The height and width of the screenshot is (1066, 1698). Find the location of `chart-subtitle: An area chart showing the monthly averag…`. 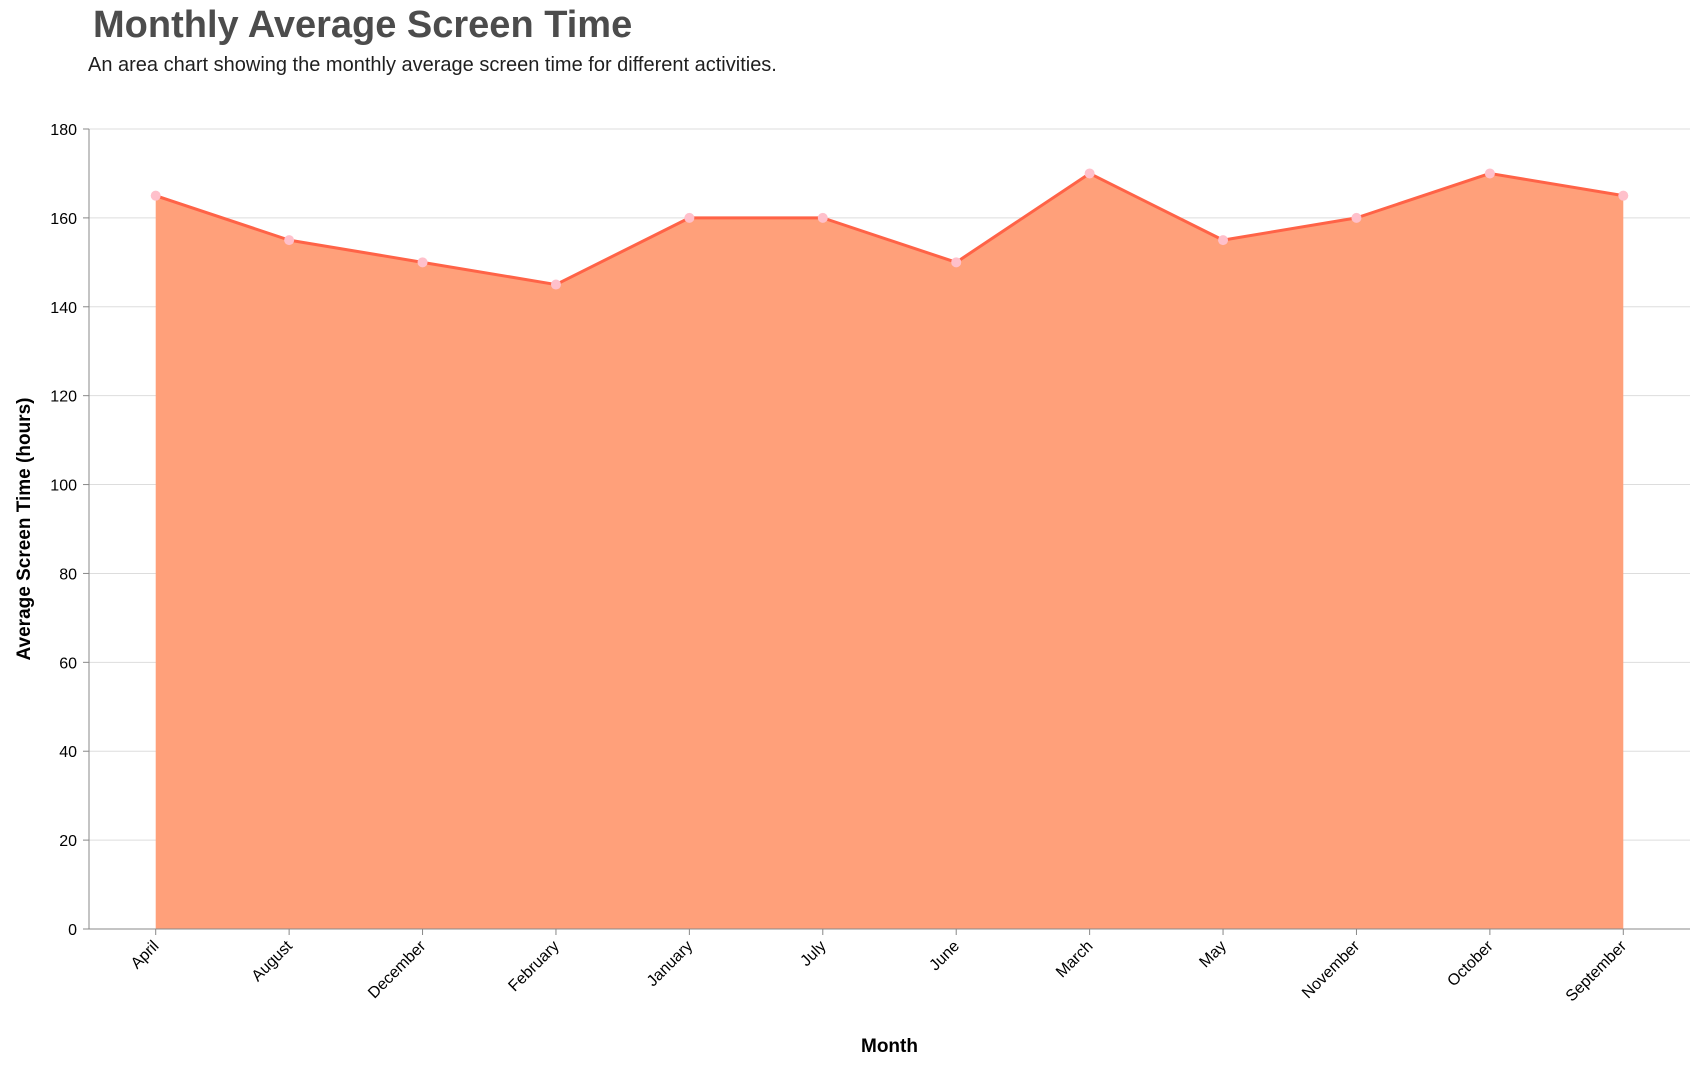

chart-subtitle: An area chart showing the monthly averag… is located at coordinates (432, 65).